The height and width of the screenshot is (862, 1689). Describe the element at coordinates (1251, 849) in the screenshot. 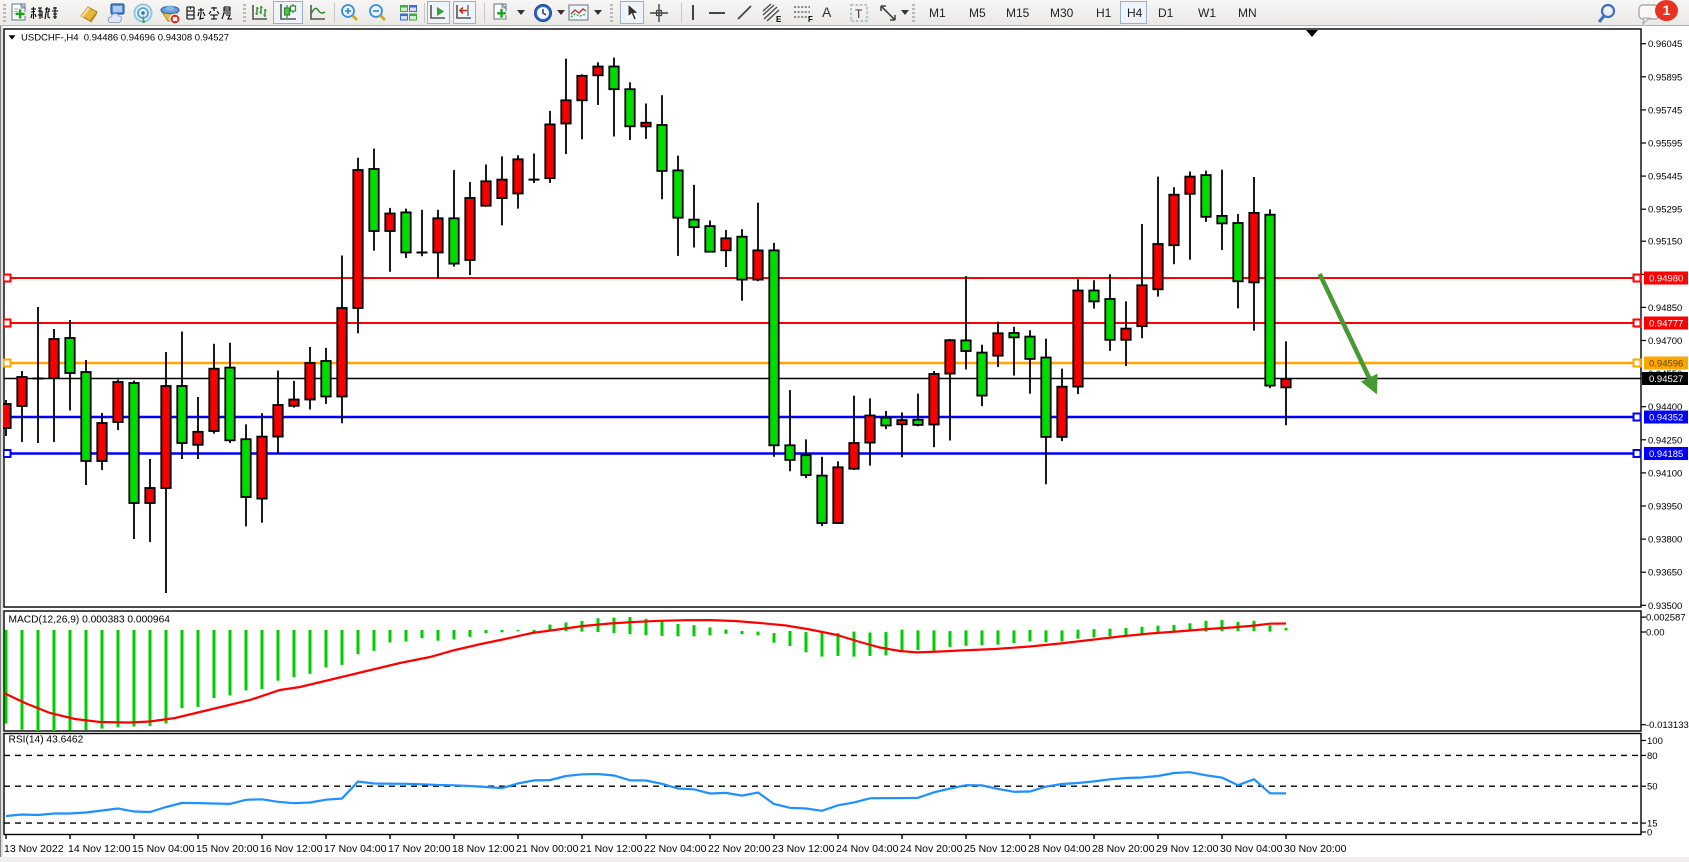

I see `svg-text: 30 Nov 04:00` at that location.